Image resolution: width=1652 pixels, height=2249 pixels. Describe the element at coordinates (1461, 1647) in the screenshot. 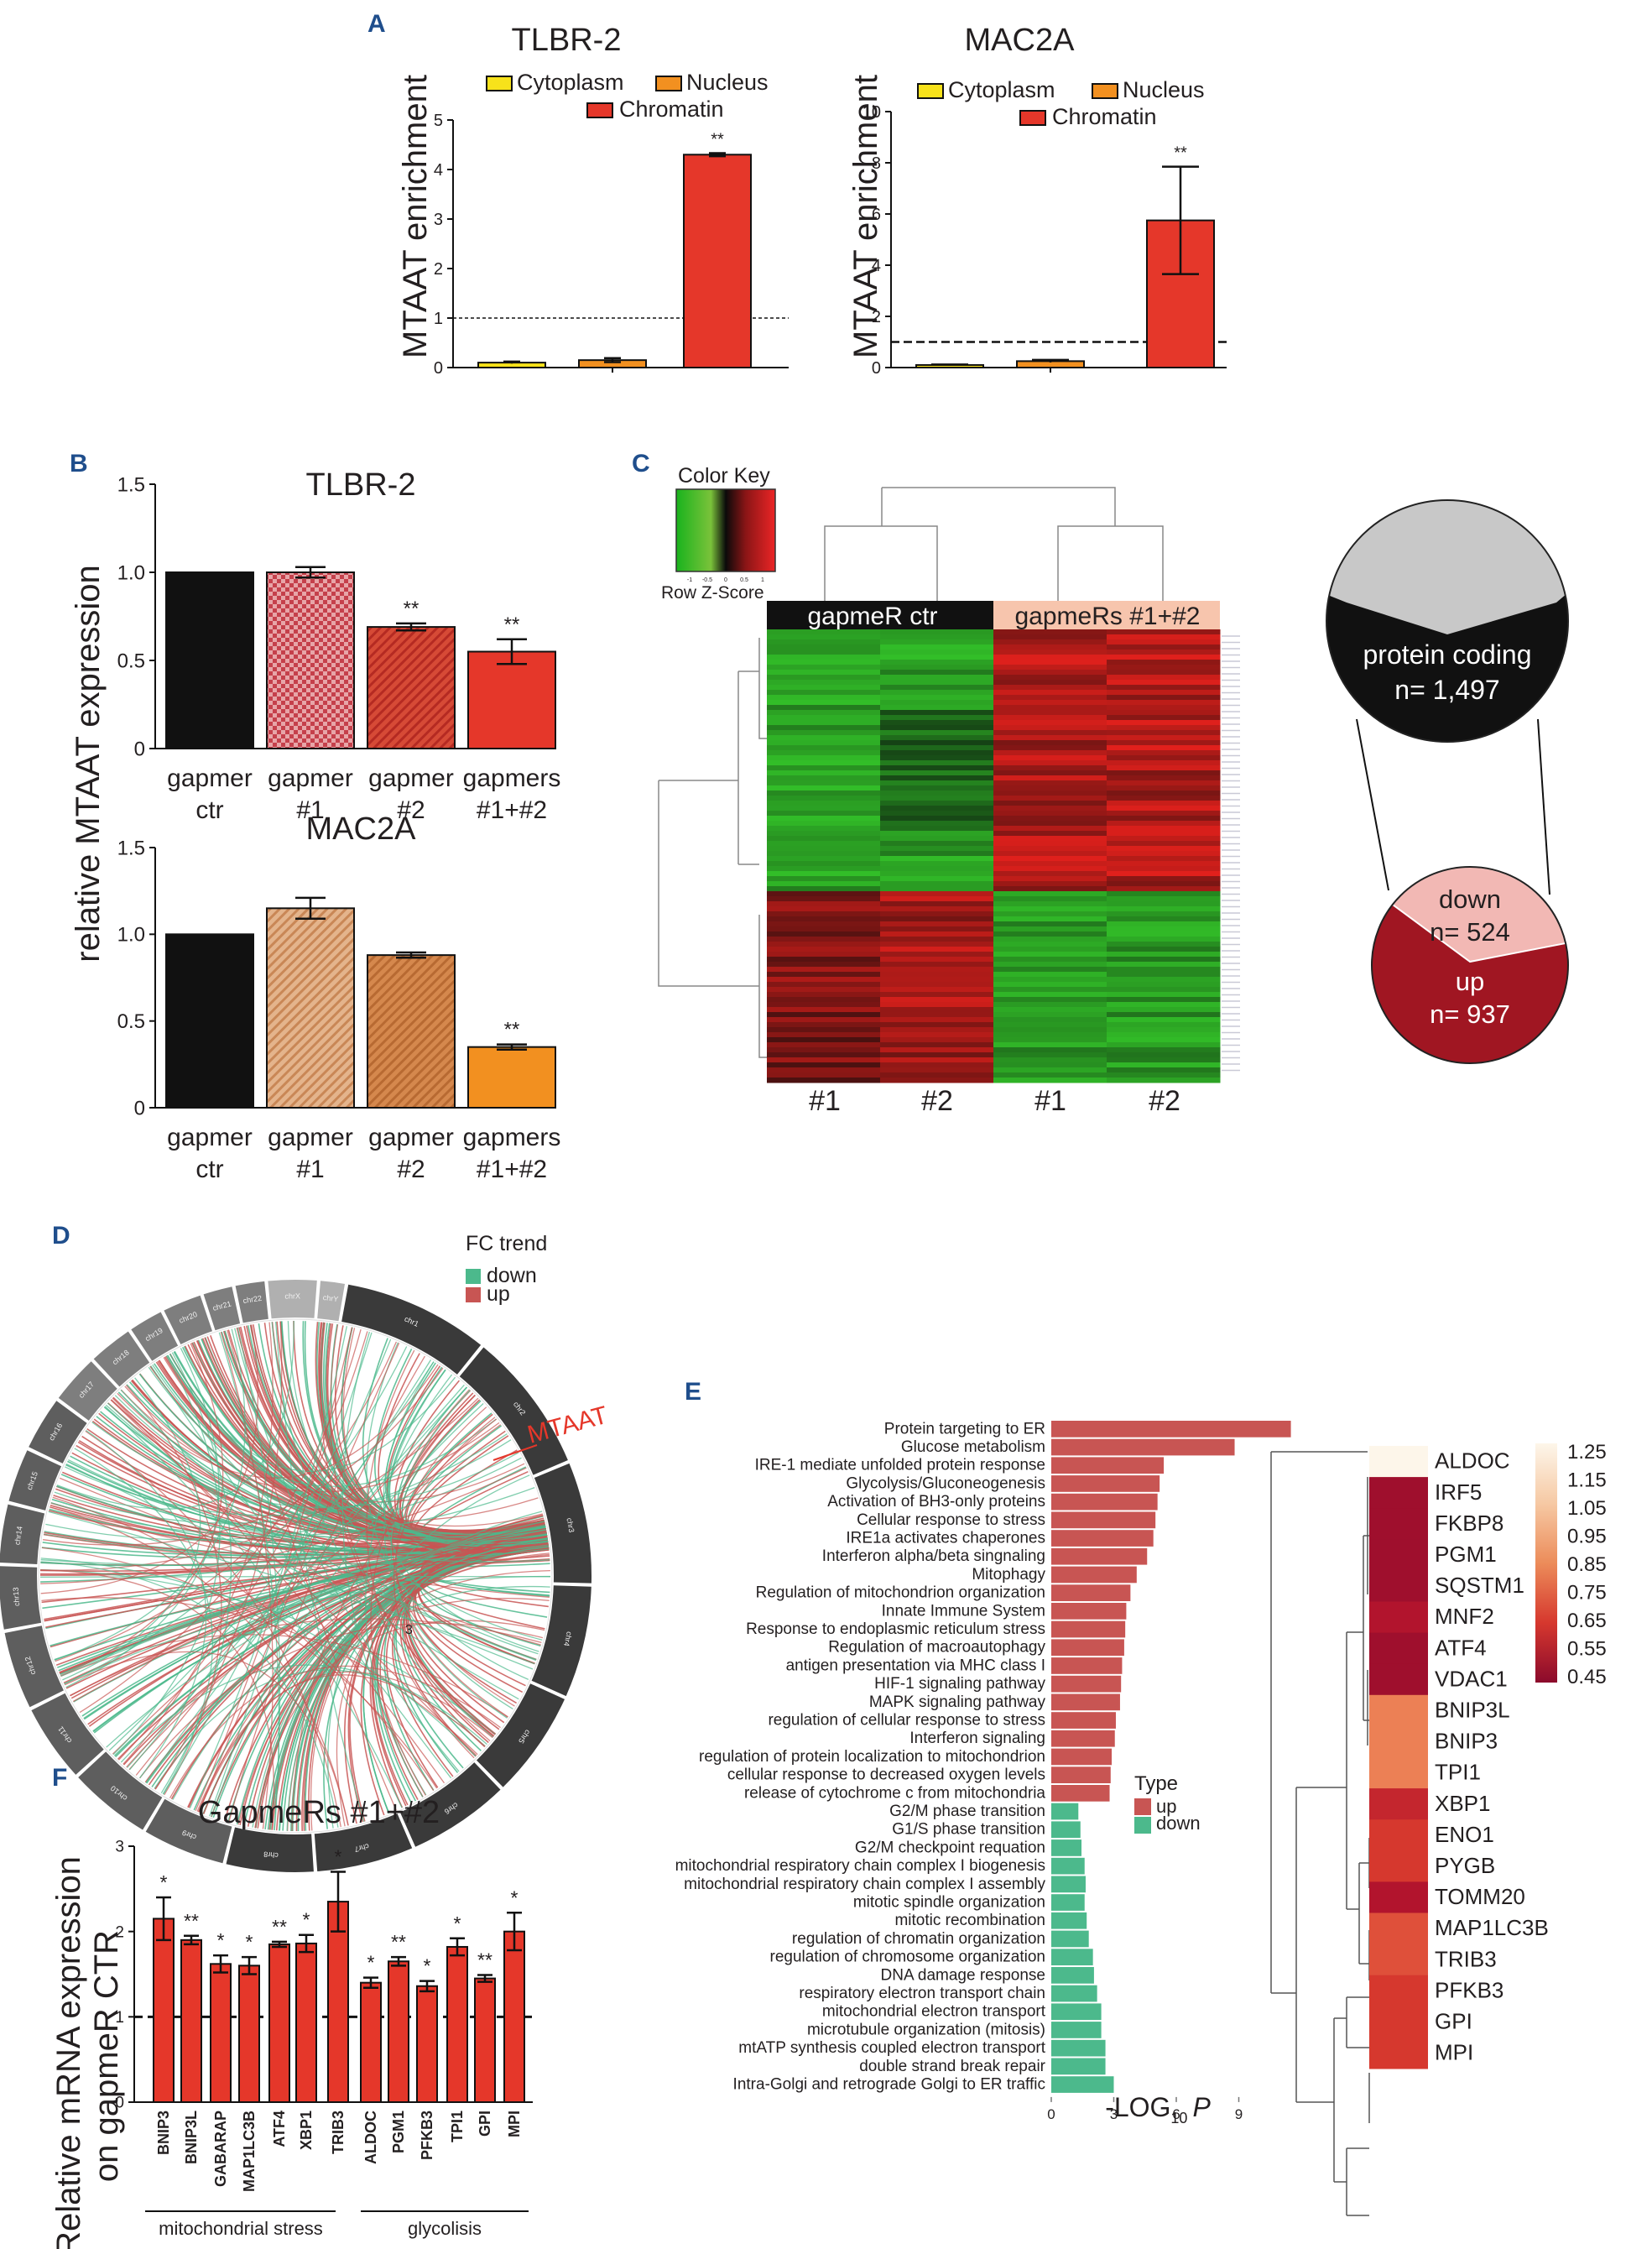

I see `gene-label: ATF4` at that location.